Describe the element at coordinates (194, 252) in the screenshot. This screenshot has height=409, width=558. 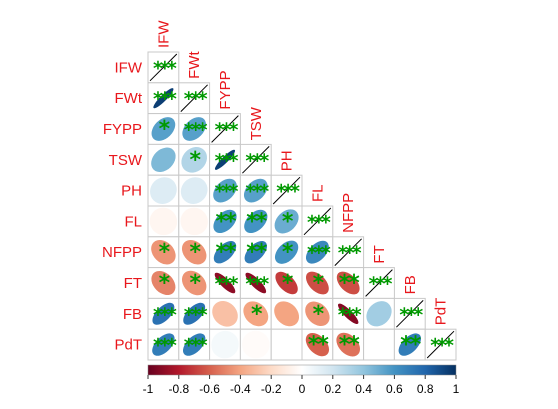
I see `cell-NFPP-FWt: *` at that location.